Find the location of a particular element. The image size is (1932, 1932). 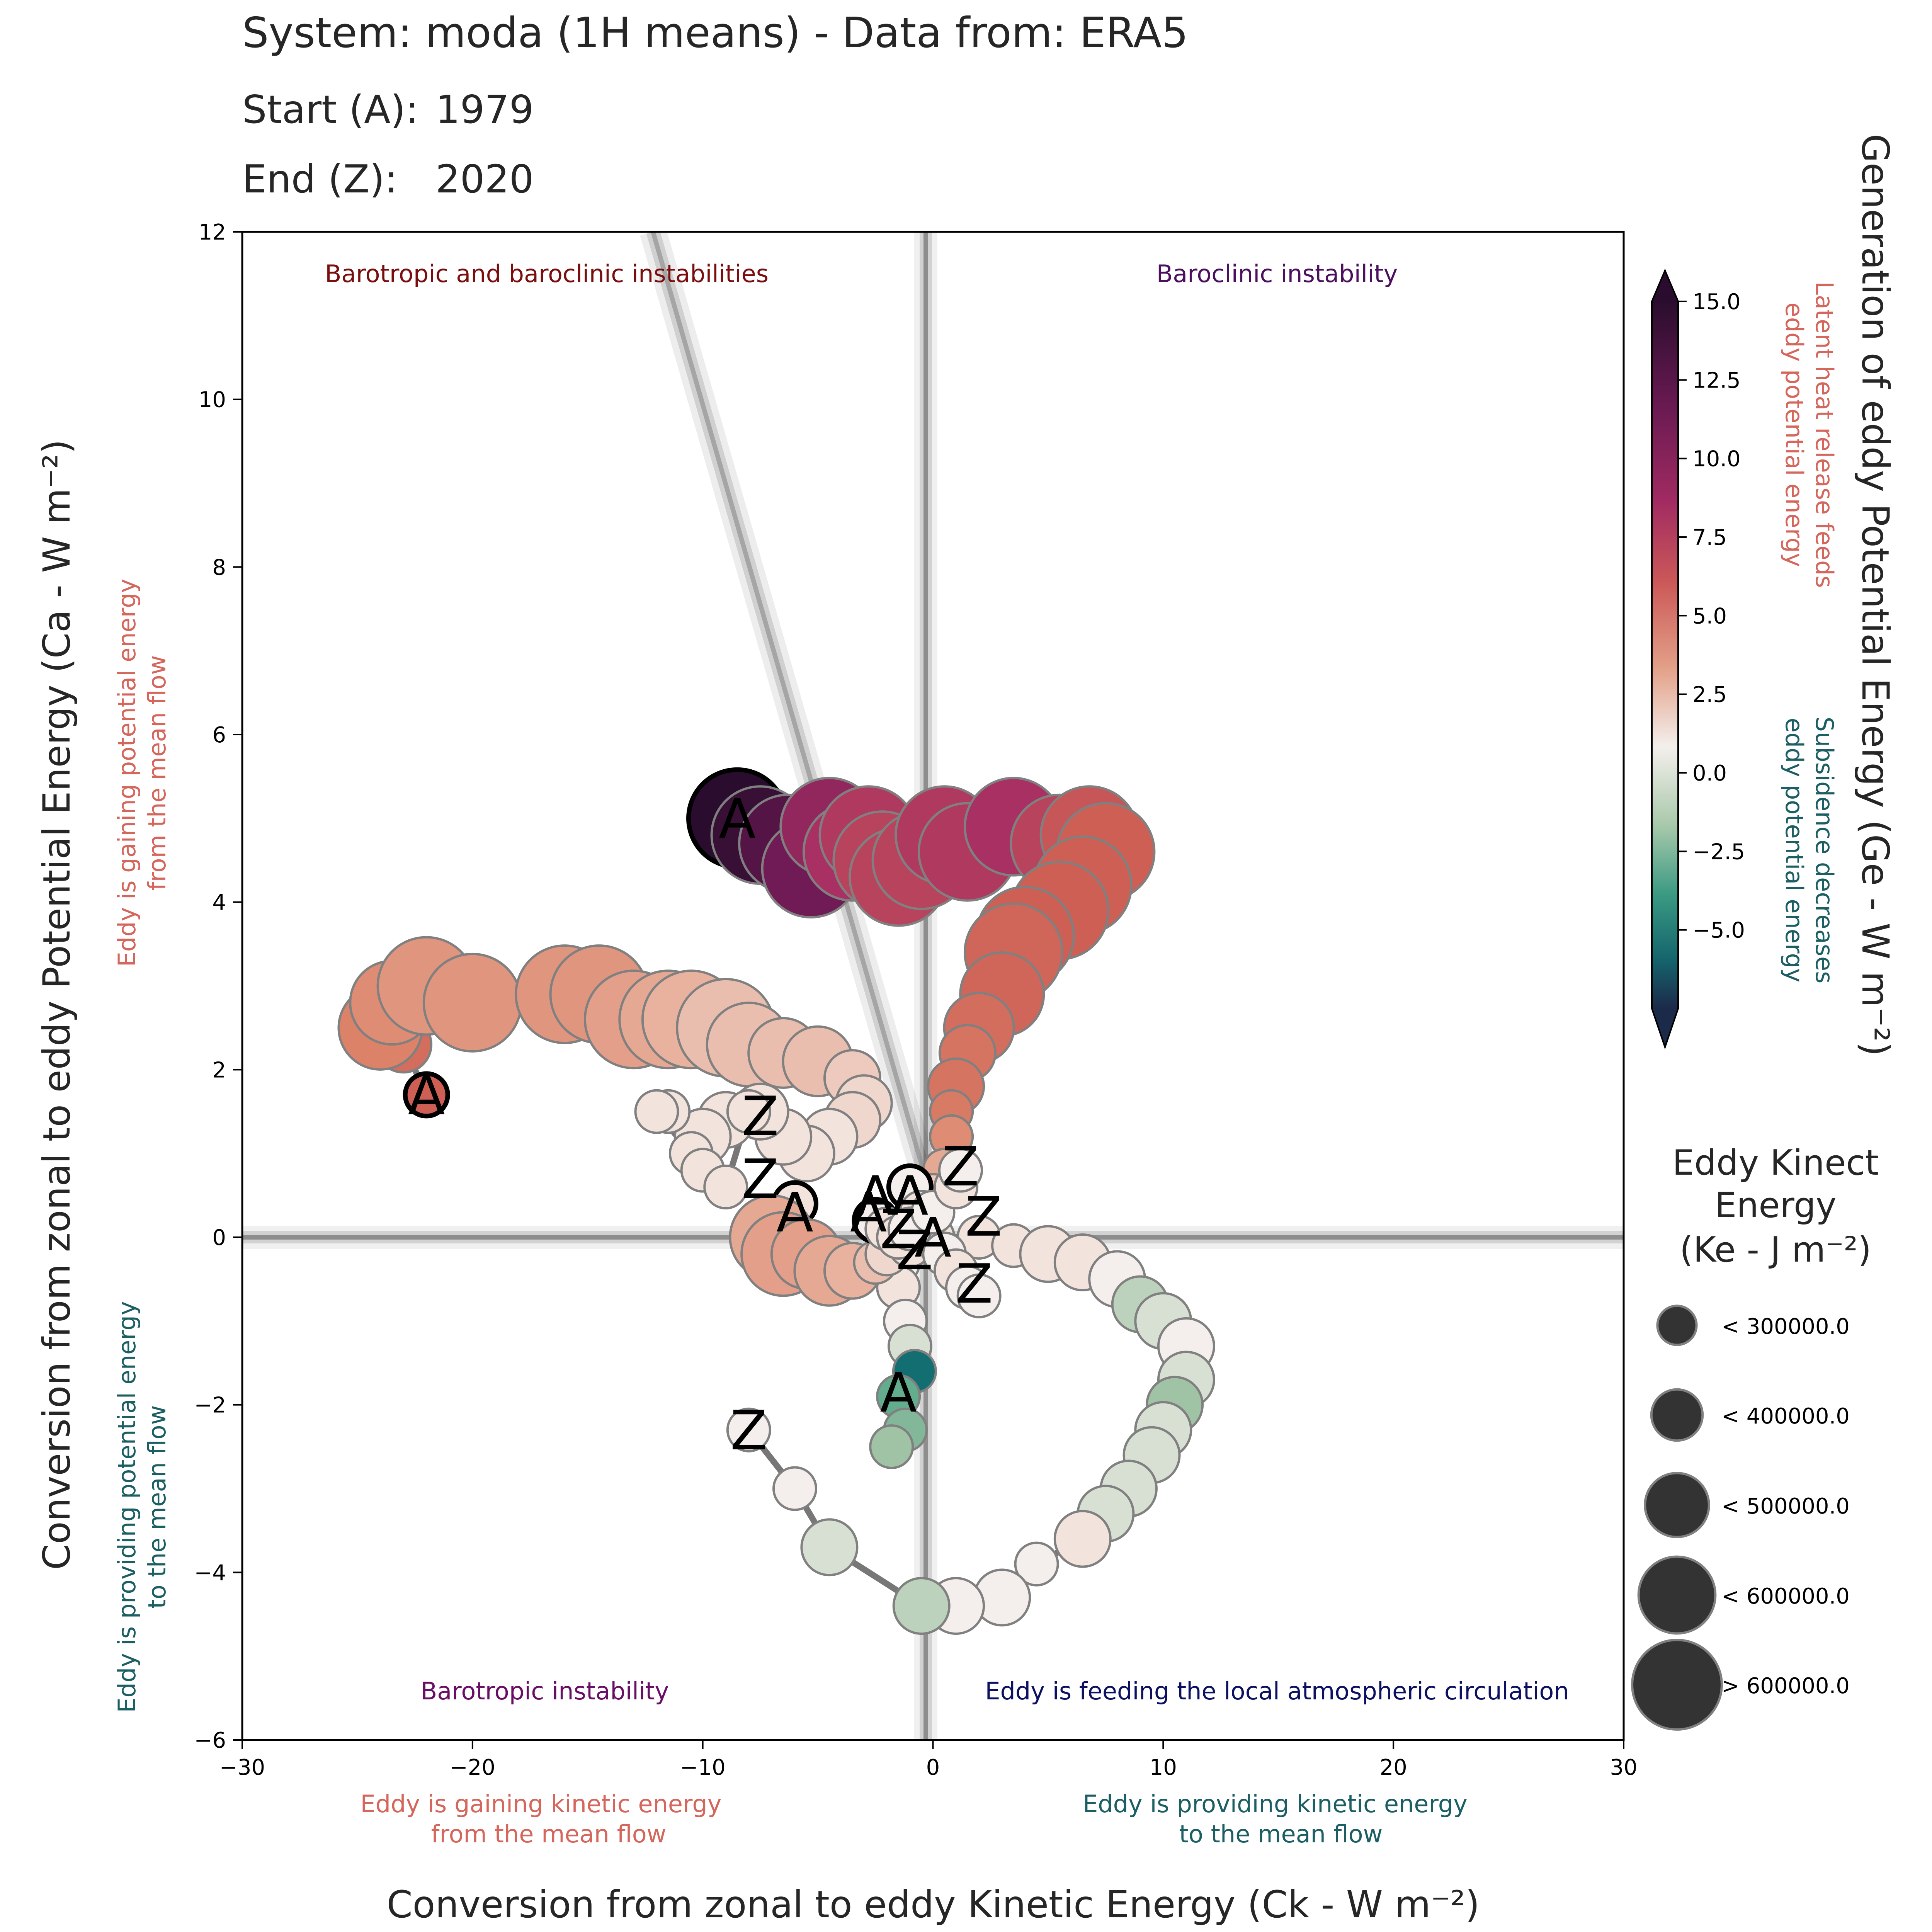

x-tick-label: −20 is located at coordinates (473, 1768).